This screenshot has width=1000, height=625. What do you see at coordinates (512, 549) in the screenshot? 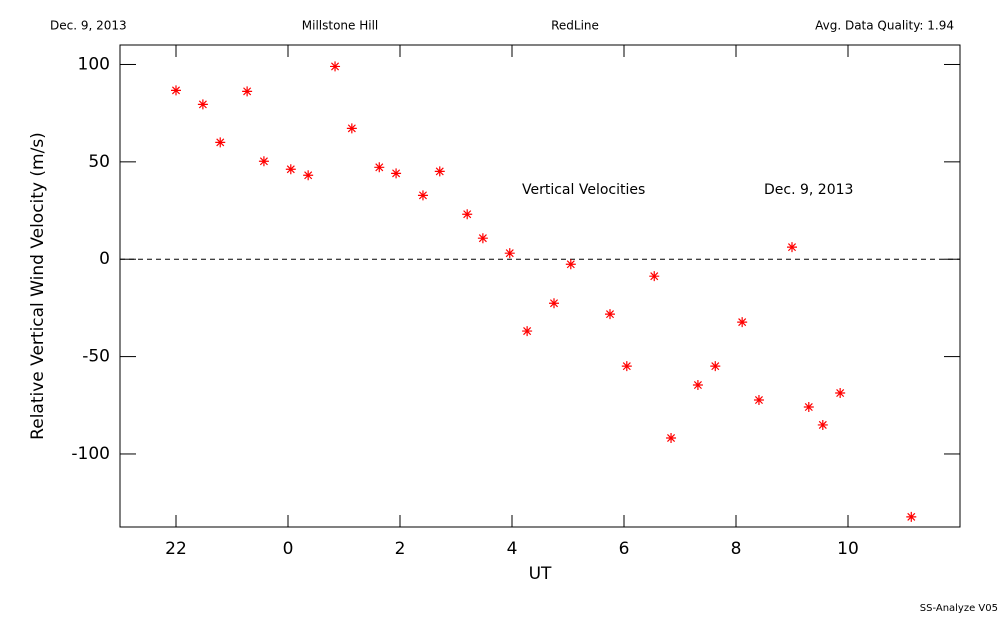
I see `x-tick-label: 4` at bounding box center [512, 549].